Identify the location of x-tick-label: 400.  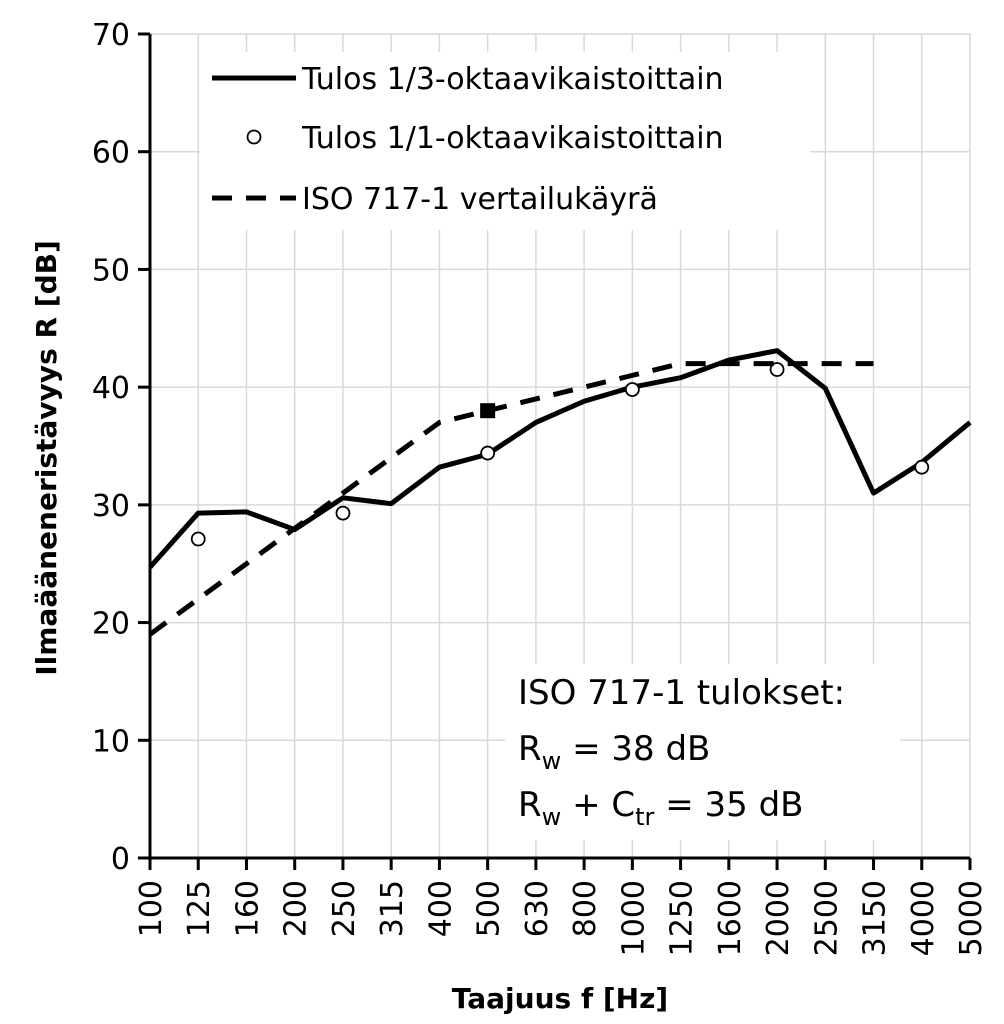
(440, 908).